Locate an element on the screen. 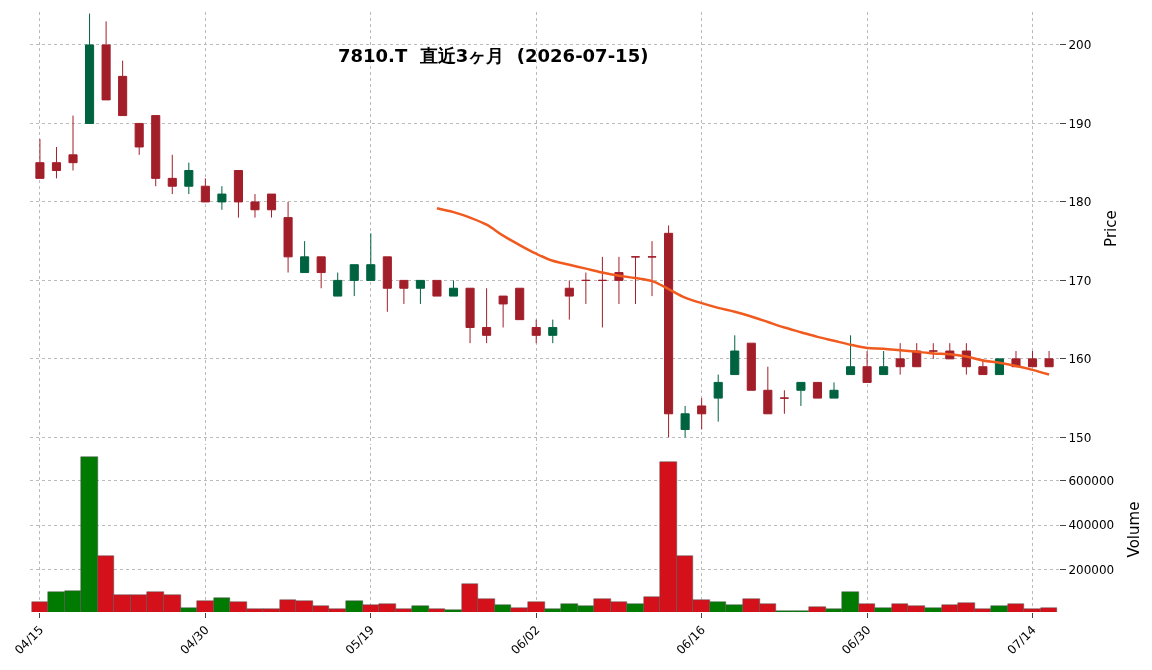  y-tick-label: 200000 is located at coordinates (1091, 569).